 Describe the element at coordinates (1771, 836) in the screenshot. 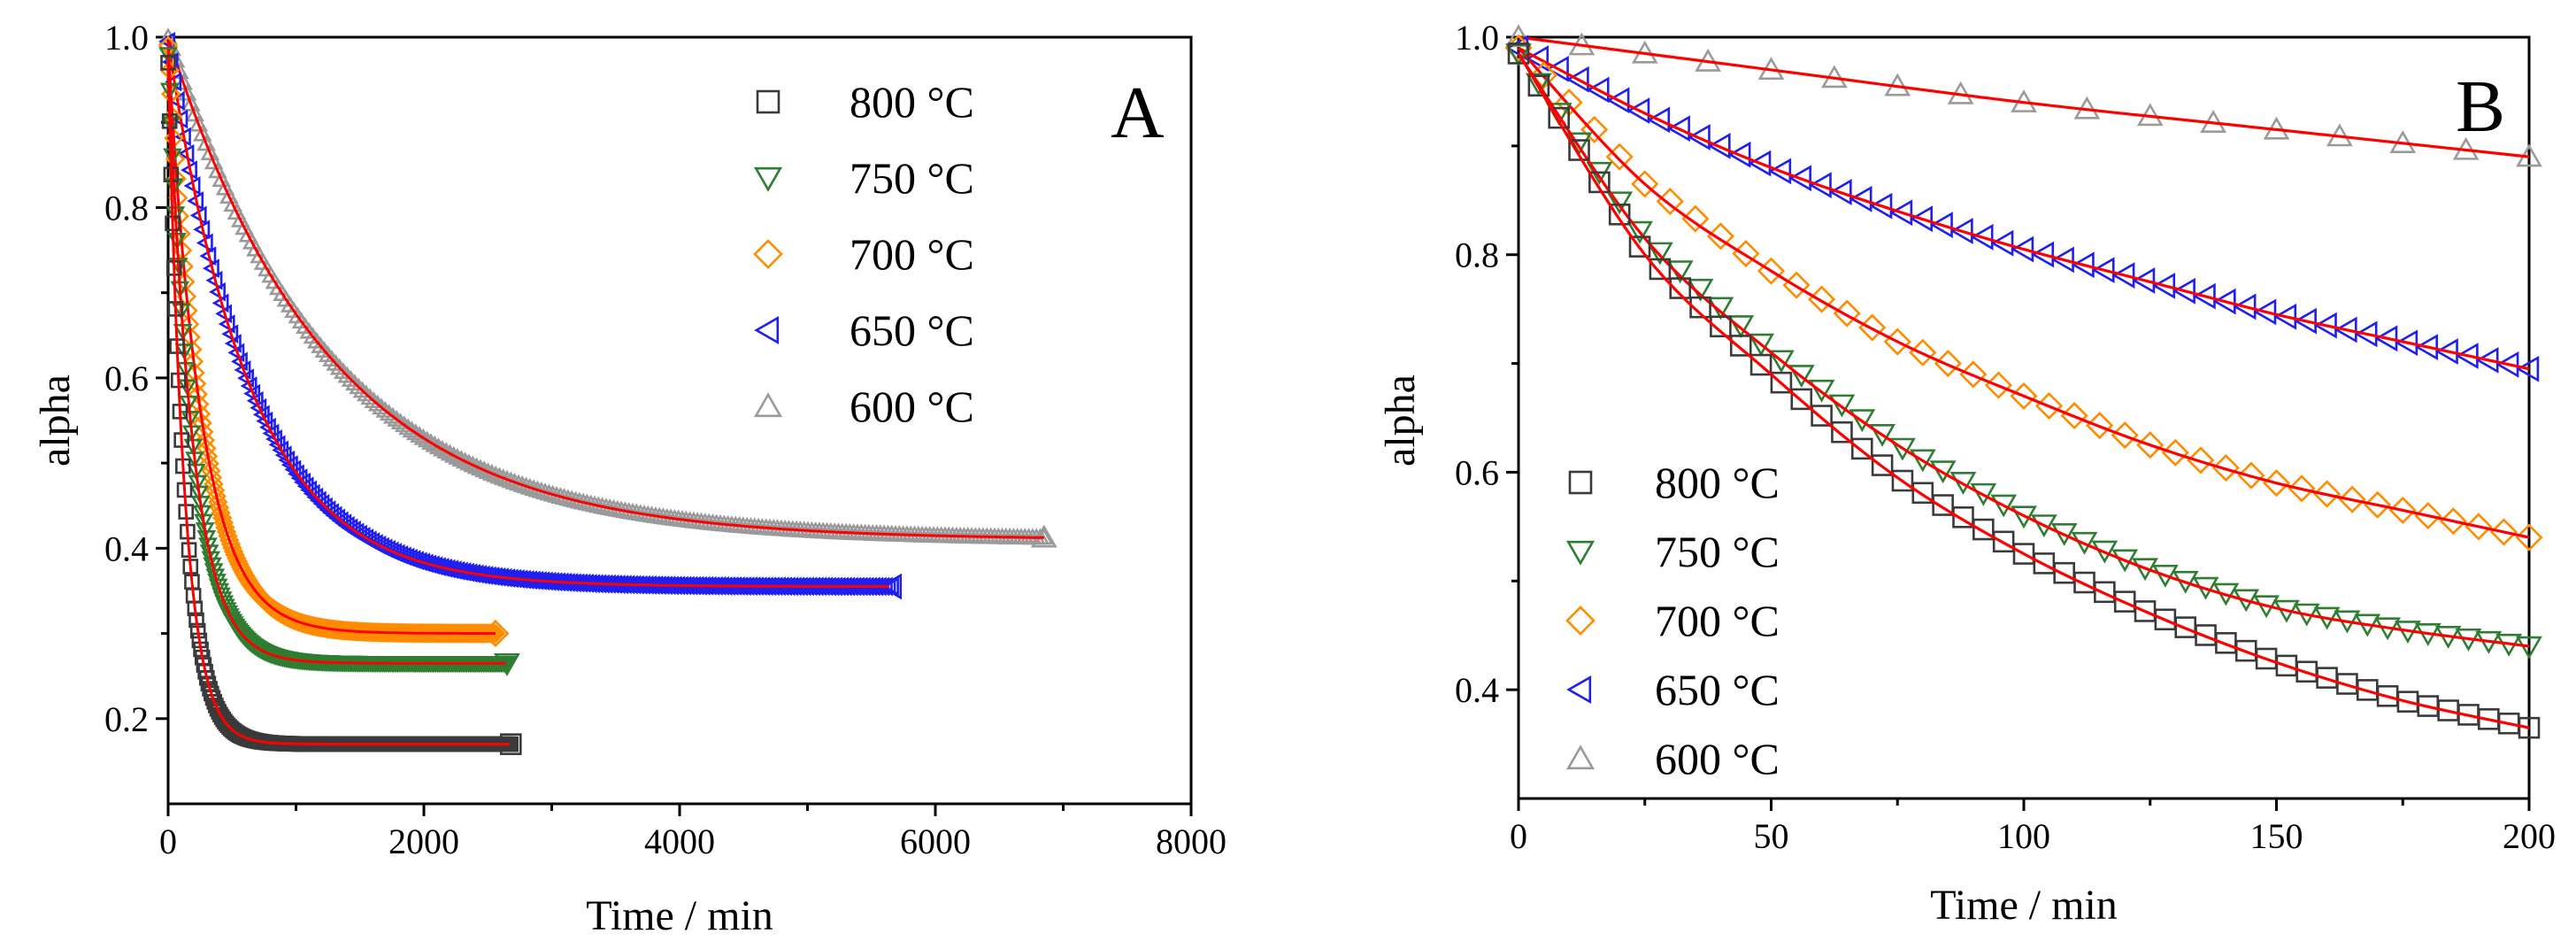

I see `panel-b-x-tick-label: 50` at that location.